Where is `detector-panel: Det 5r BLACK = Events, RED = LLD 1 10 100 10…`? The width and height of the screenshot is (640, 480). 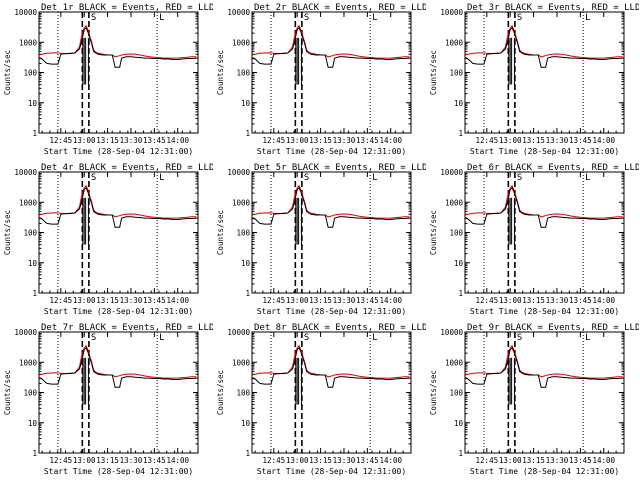 detector-panel: Det 5r BLACK = Events, RED = LLD 1 10 100 10… is located at coordinates (319, 240).